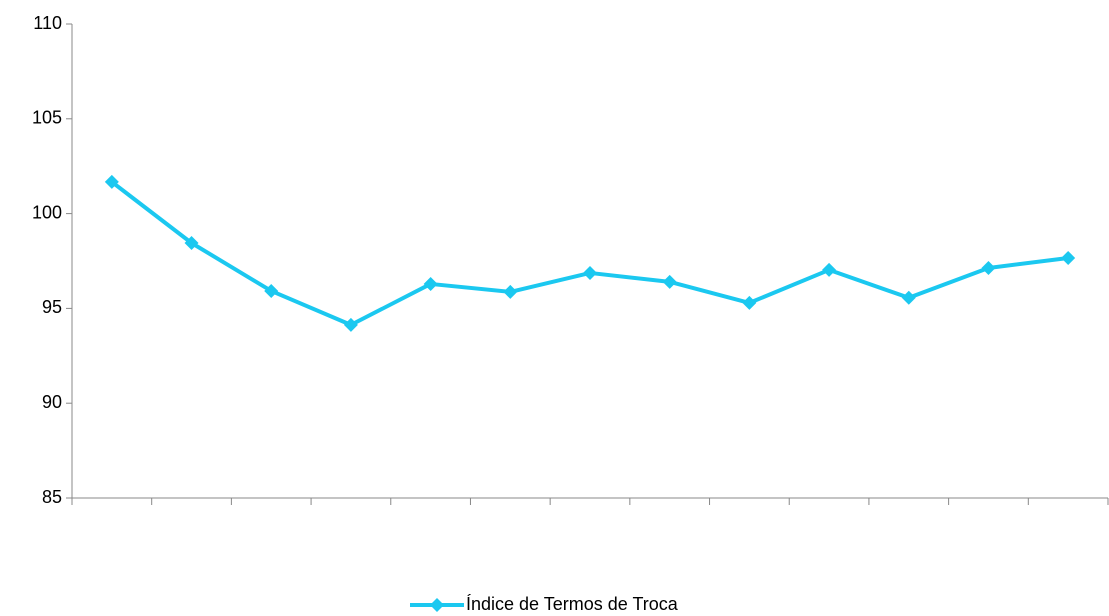 Image resolution: width=1109 pixels, height=616 pixels. Describe the element at coordinates (47, 118) in the screenshot. I see `y-tick-label: 105` at that location.